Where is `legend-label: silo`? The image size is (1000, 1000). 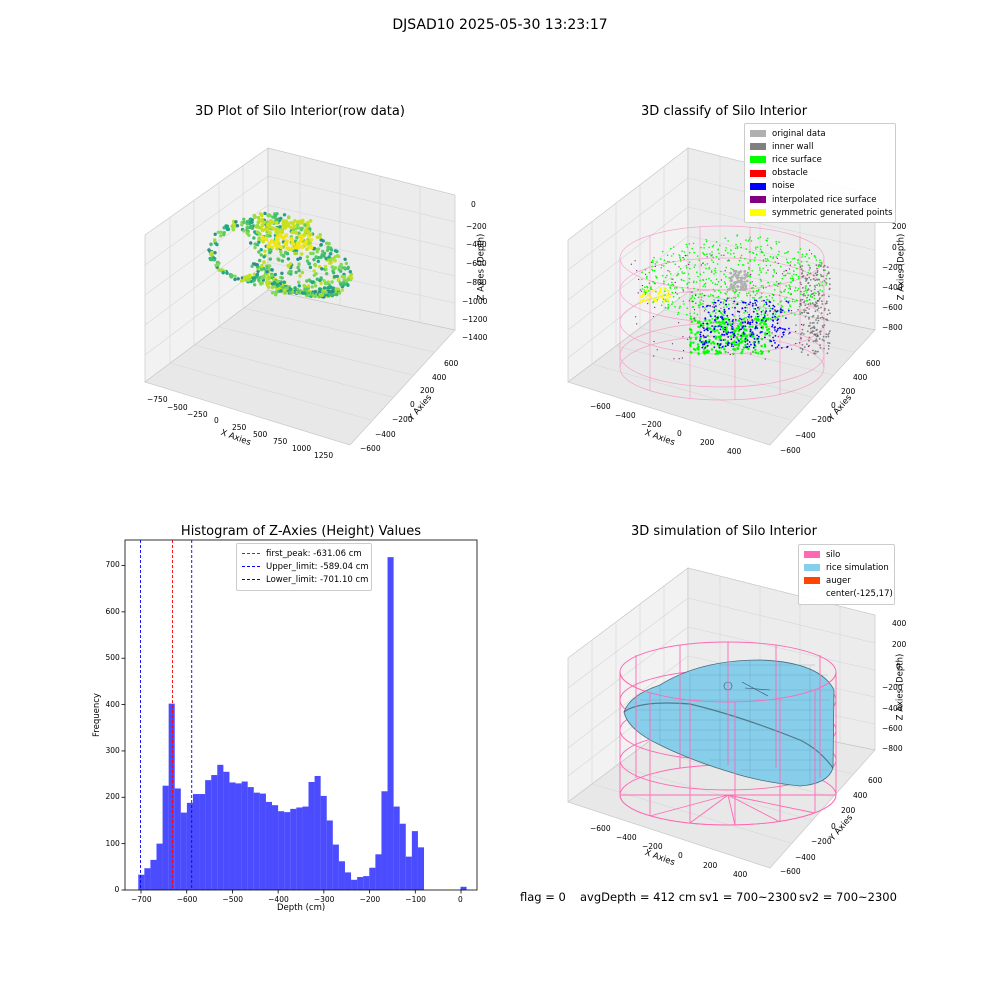
legend-label: silo is located at coordinates (833, 554).